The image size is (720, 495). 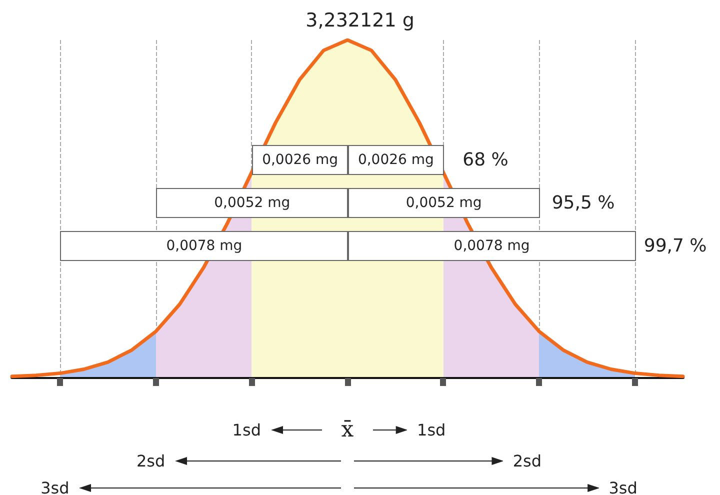 What do you see at coordinates (347, 430) in the screenshot?
I see `text: x̄` at bounding box center [347, 430].